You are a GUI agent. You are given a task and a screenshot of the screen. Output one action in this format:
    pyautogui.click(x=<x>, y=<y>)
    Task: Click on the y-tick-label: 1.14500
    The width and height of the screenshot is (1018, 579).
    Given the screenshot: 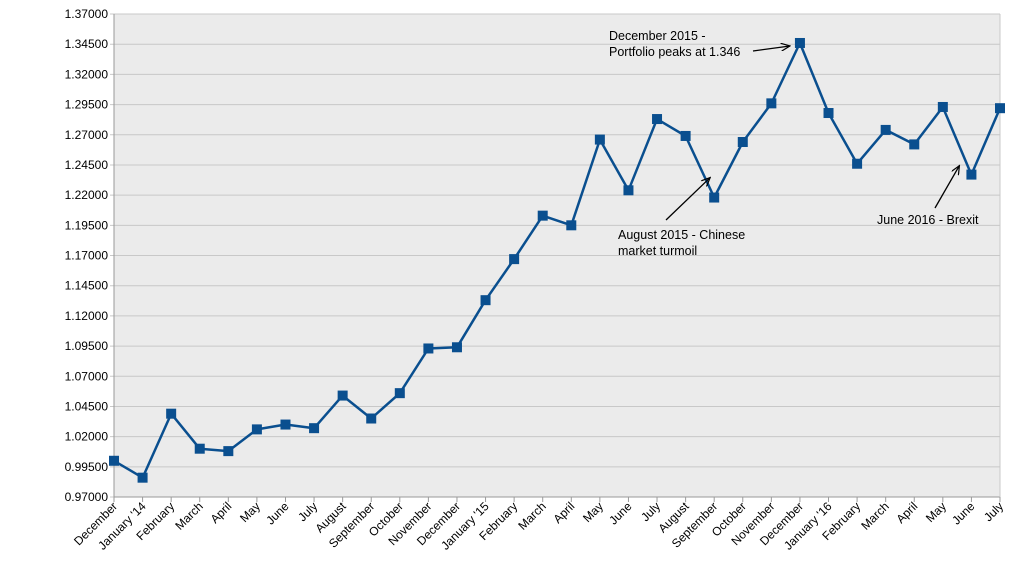 What is the action you would take?
    pyautogui.click(x=87, y=286)
    